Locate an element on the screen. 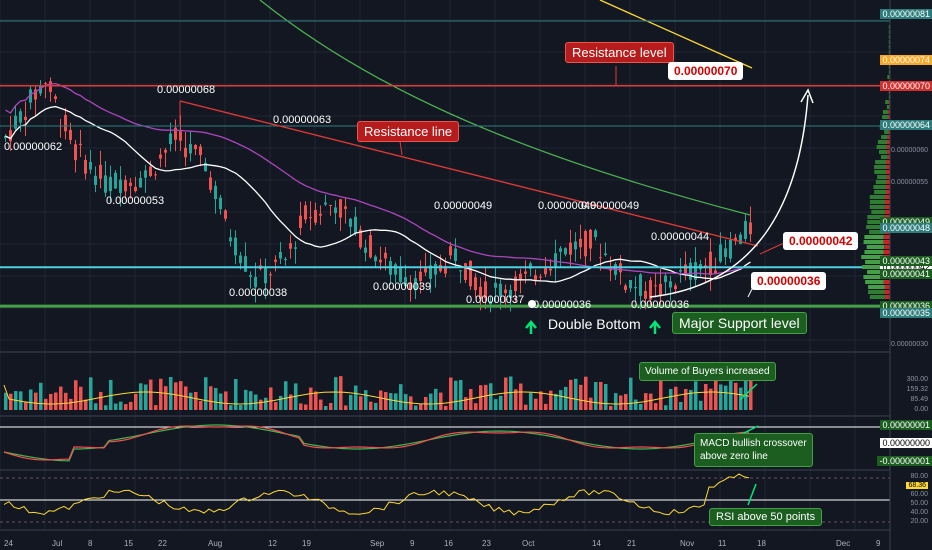 The image size is (932, 550). macd-axis-label: -0.00000001 is located at coordinates (904, 461).